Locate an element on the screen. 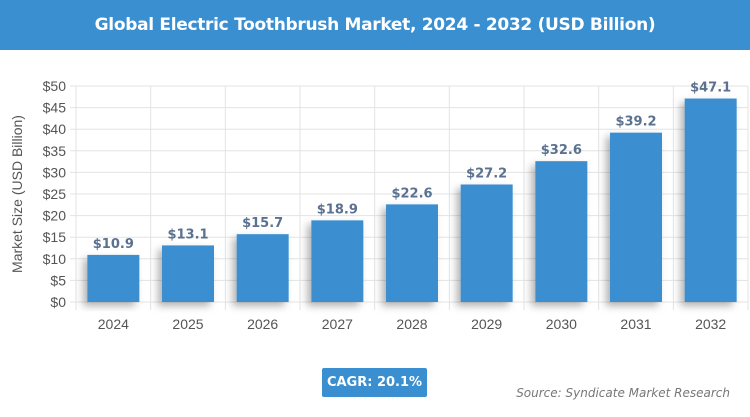  data-label: $47.1 is located at coordinates (710, 88).